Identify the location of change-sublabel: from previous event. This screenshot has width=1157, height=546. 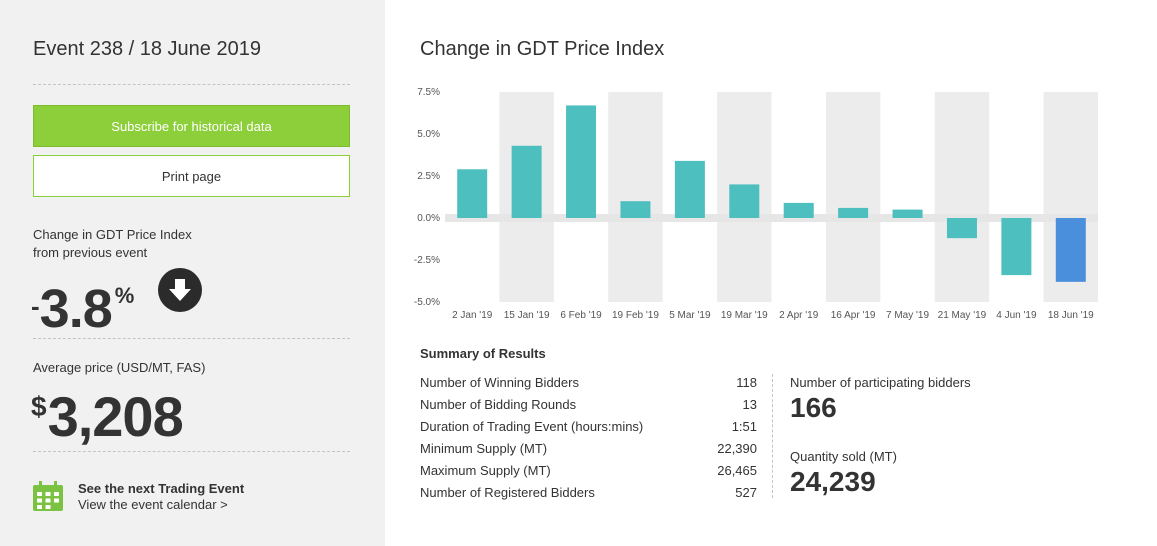
(90, 252).